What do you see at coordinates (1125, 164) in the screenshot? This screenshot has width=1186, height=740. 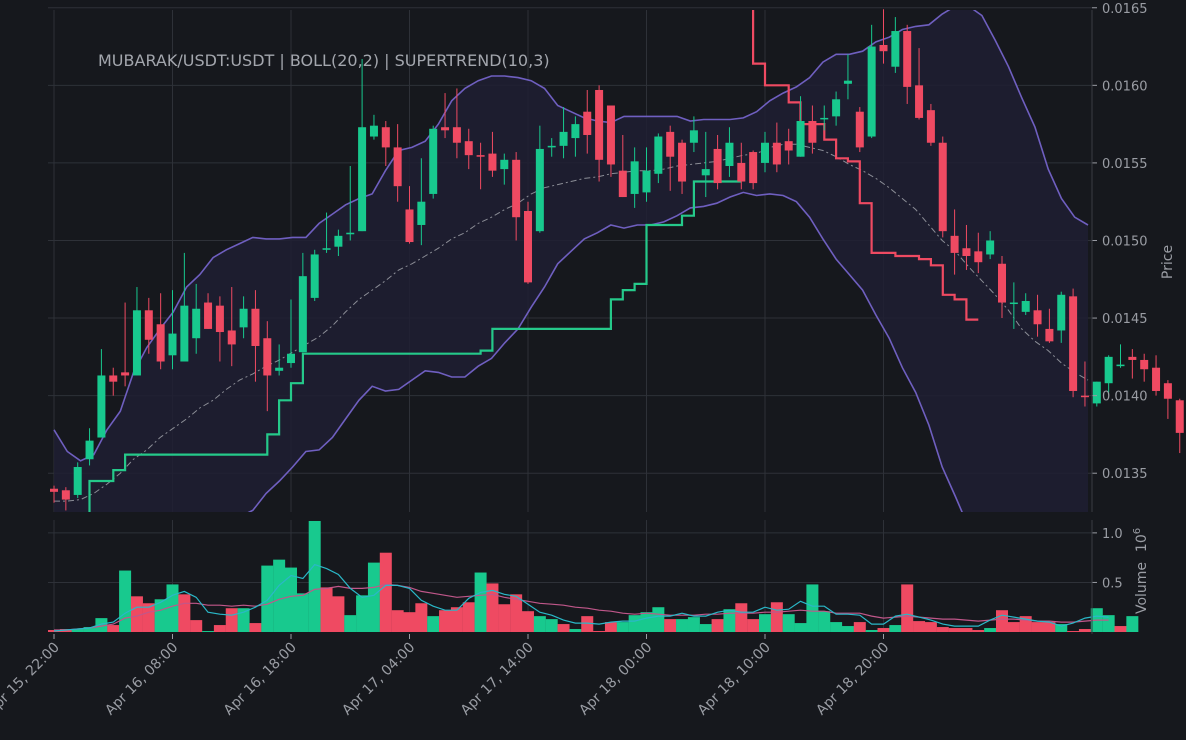 I see `price-tick-label: 0.0155` at bounding box center [1125, 164].